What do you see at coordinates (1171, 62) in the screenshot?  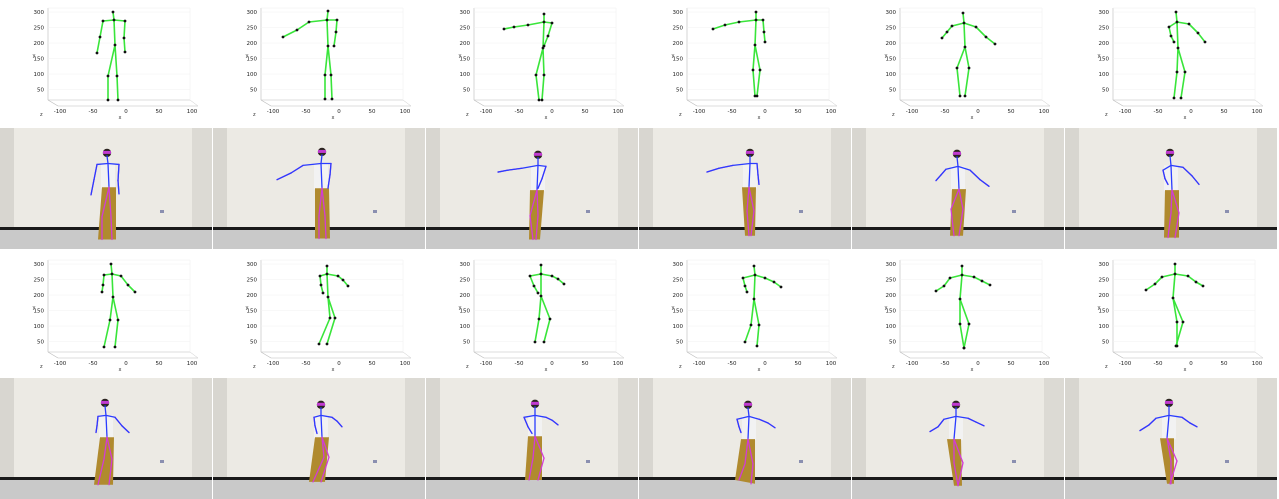 I see `skeleton-plot-5: 300 250 200 150 100 50 -100 -50 0 50 100 y z x` at bounding box center [1171, 62].